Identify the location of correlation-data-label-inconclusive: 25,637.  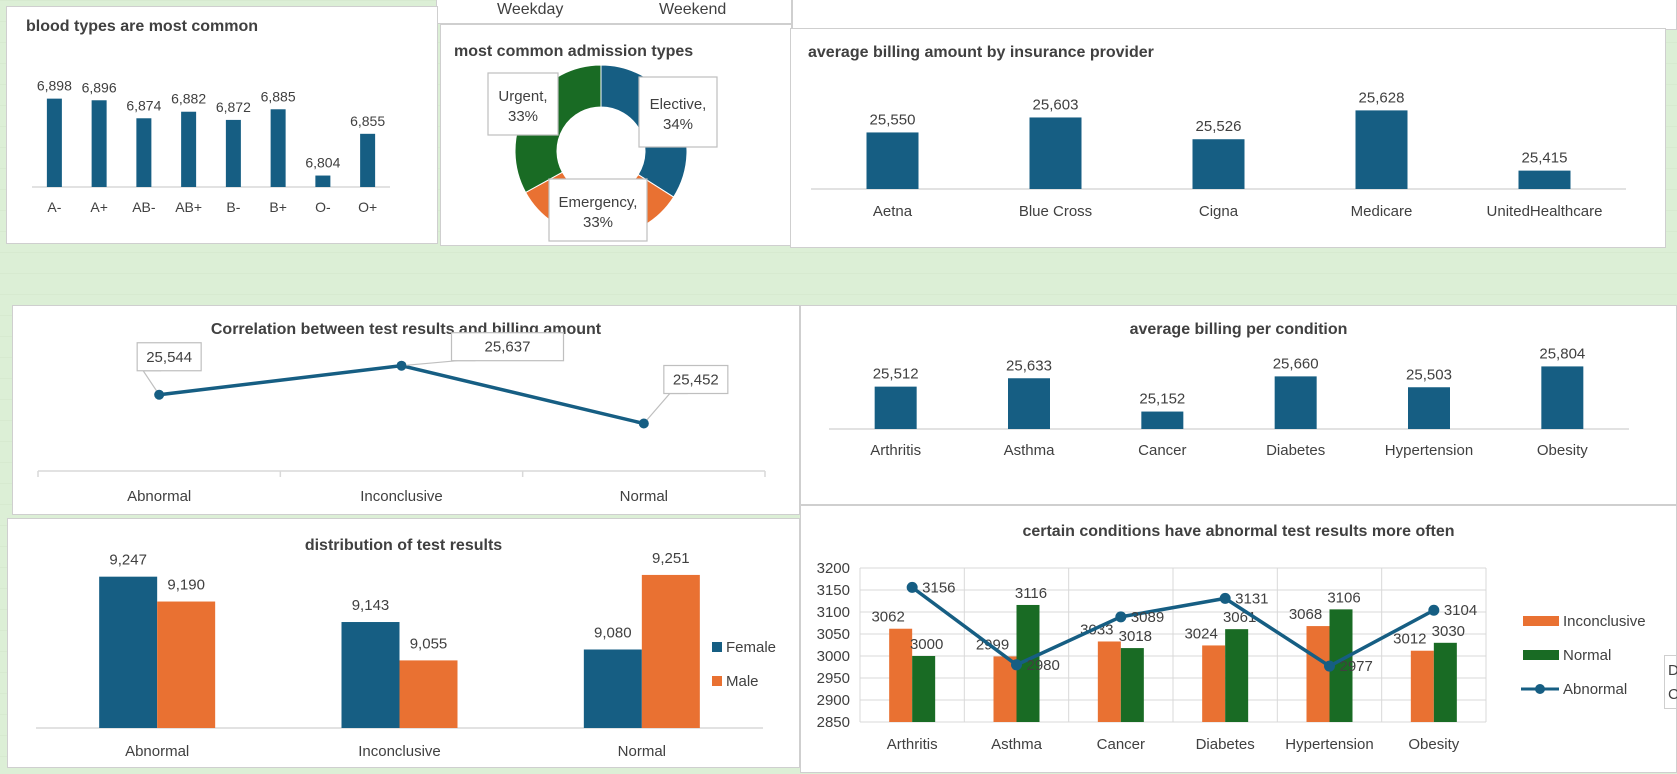
(508, 347).